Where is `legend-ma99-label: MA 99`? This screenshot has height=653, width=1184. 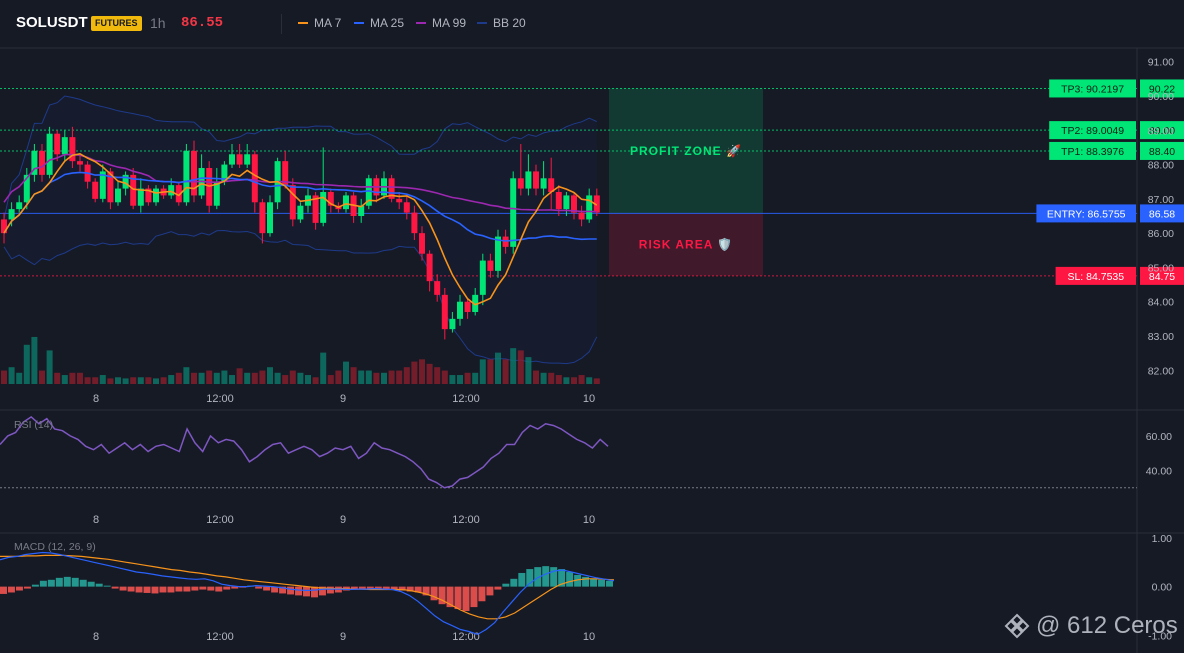
legend-ma99-label: MA 99 is located at coordinates (449, 23).